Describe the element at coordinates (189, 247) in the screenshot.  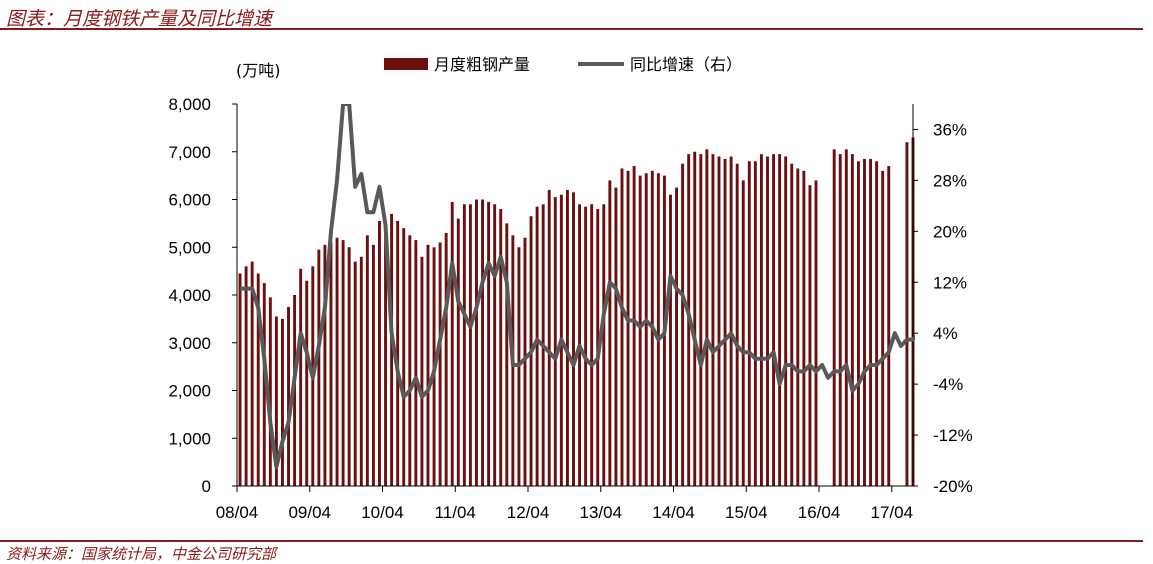
I see `left-tick-label: 5,000` at that location.